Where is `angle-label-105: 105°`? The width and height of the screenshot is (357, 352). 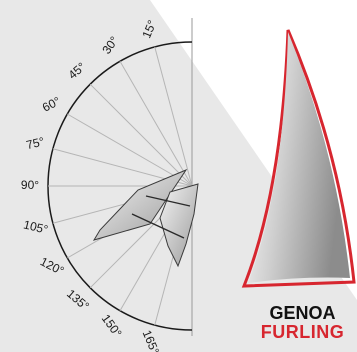
angle-label-105: 105° is located at coordinates (36, 226).